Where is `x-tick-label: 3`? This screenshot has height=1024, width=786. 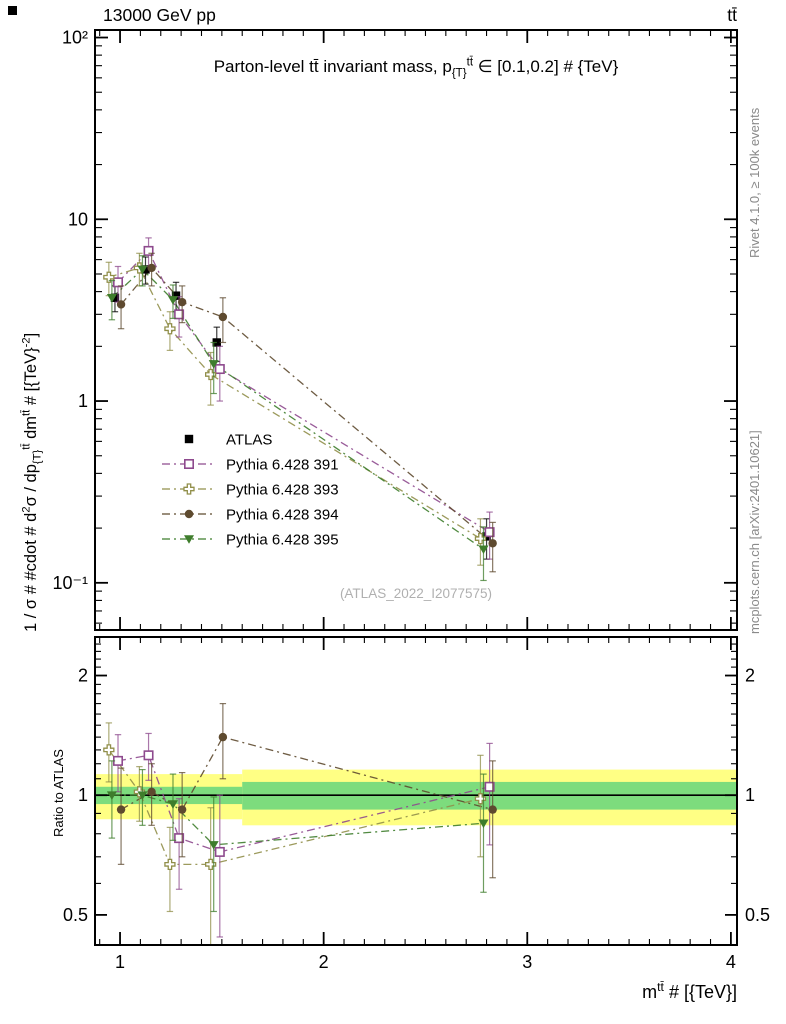
x-tick-label: 3 is located at coordinates (527, 962).